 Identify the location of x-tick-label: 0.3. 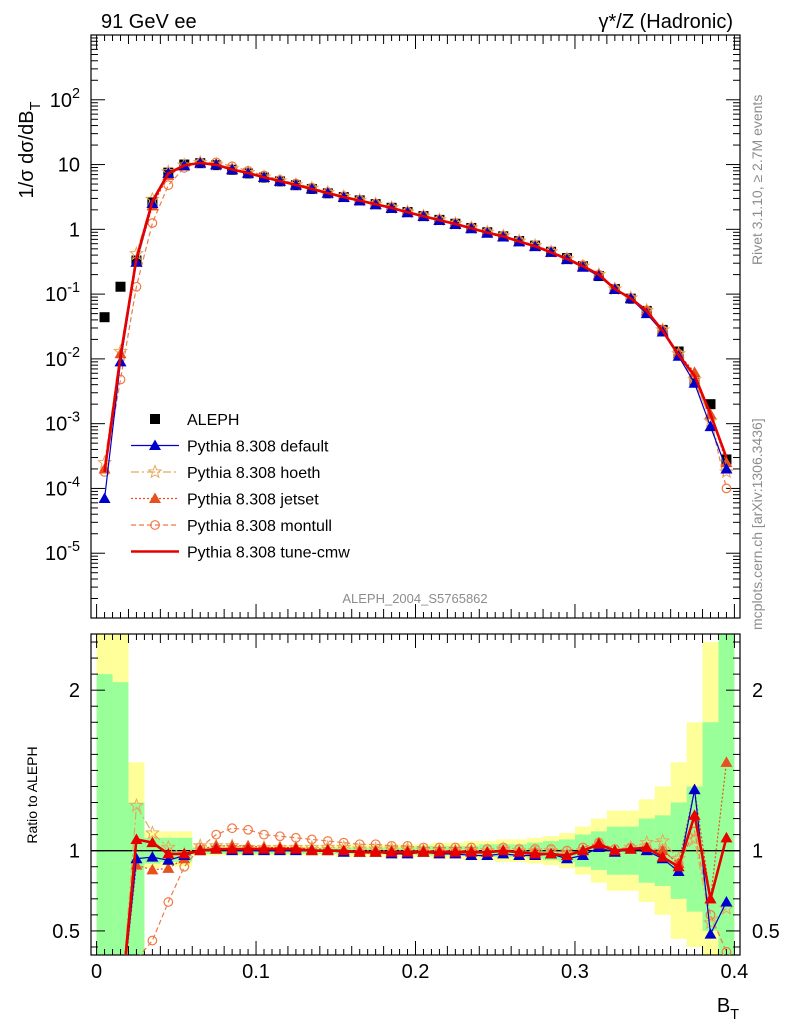
(575, 972).